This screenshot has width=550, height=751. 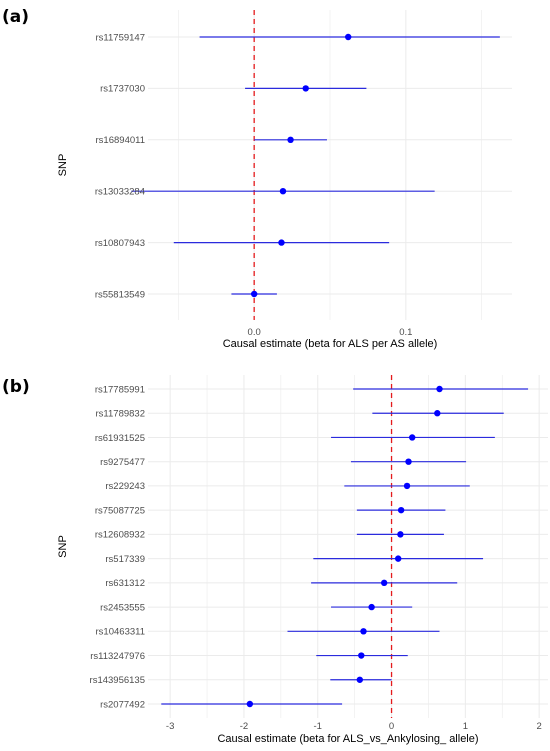 I want to click on estimate-point-rs2077492, so click(x=250, y=704).